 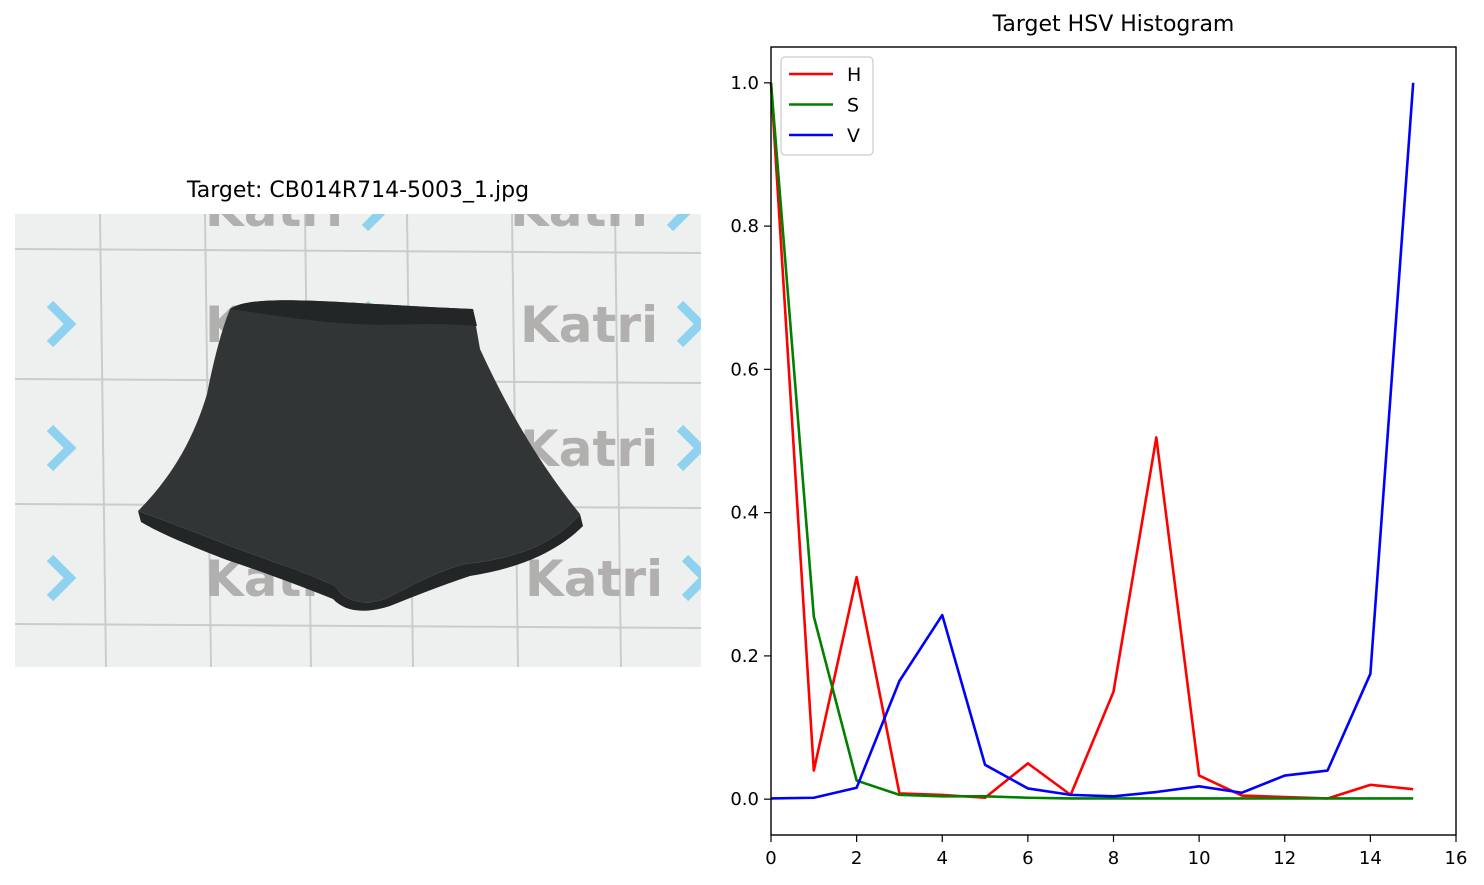 What do you see at coordinates (744, 226) in the screenshot?
I see `y-tick-label: 0.8` at bounding box center [744, 226].